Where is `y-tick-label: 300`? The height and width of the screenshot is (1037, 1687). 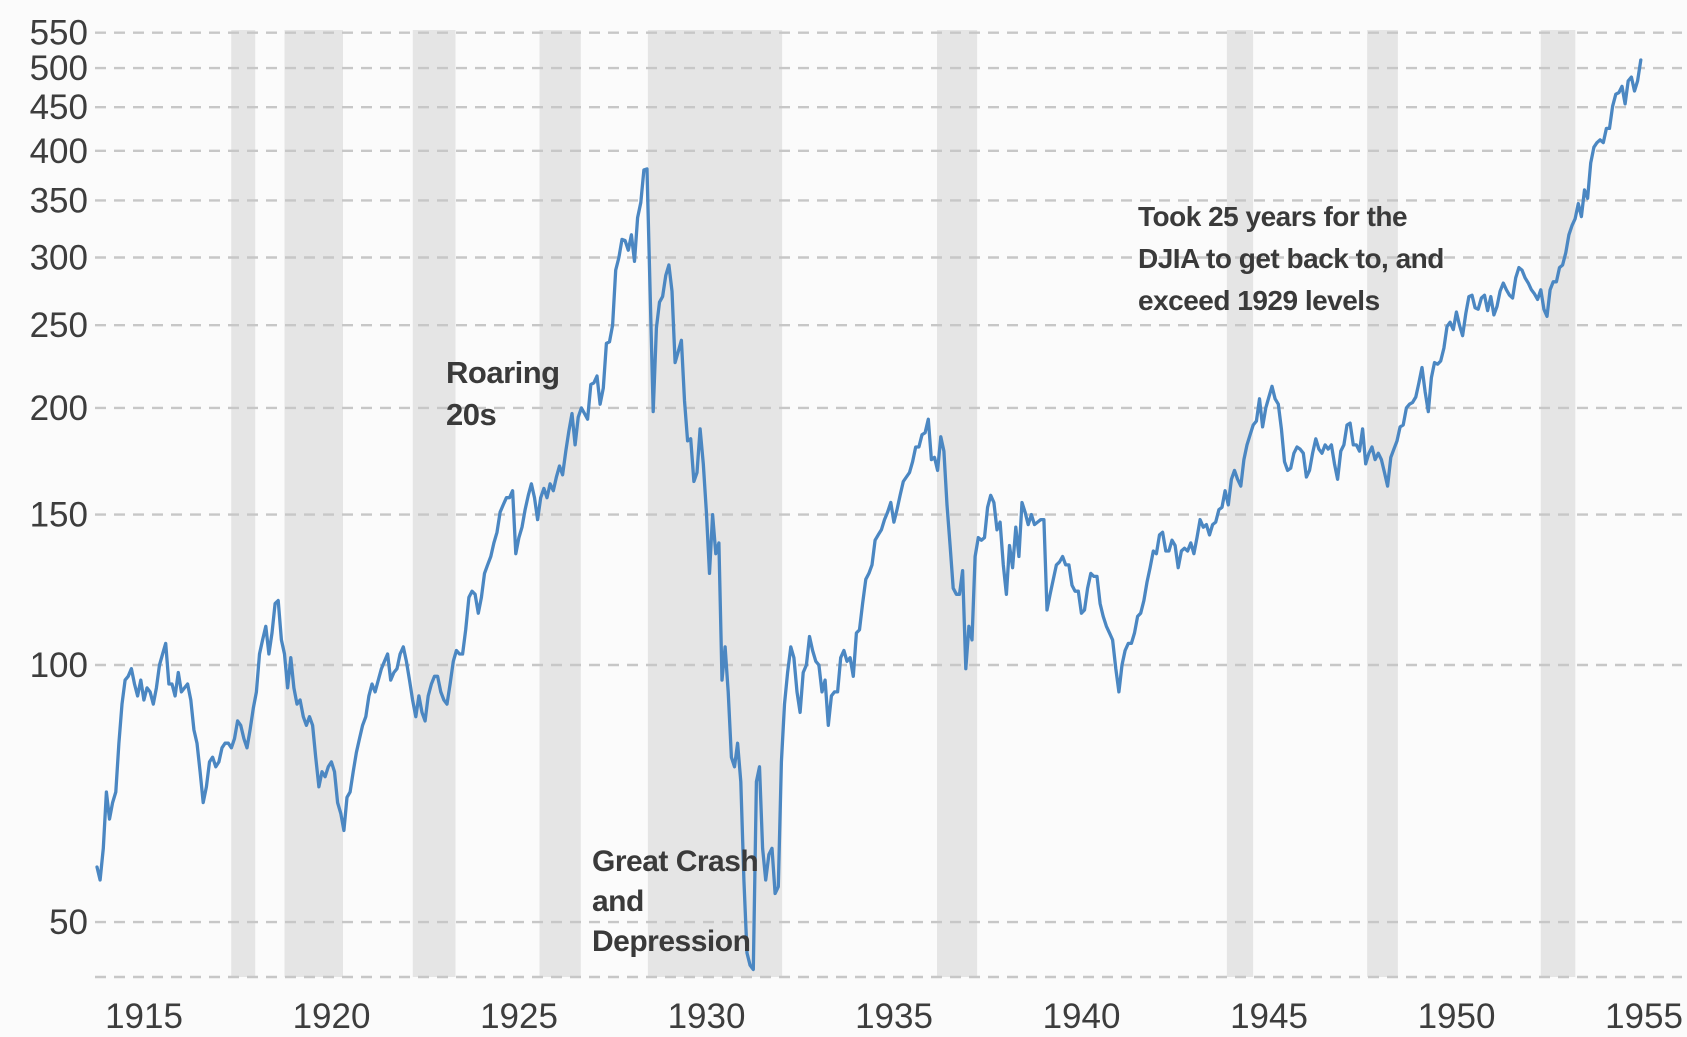 y-tick-label: 300 is located at coordinates (59, 258).